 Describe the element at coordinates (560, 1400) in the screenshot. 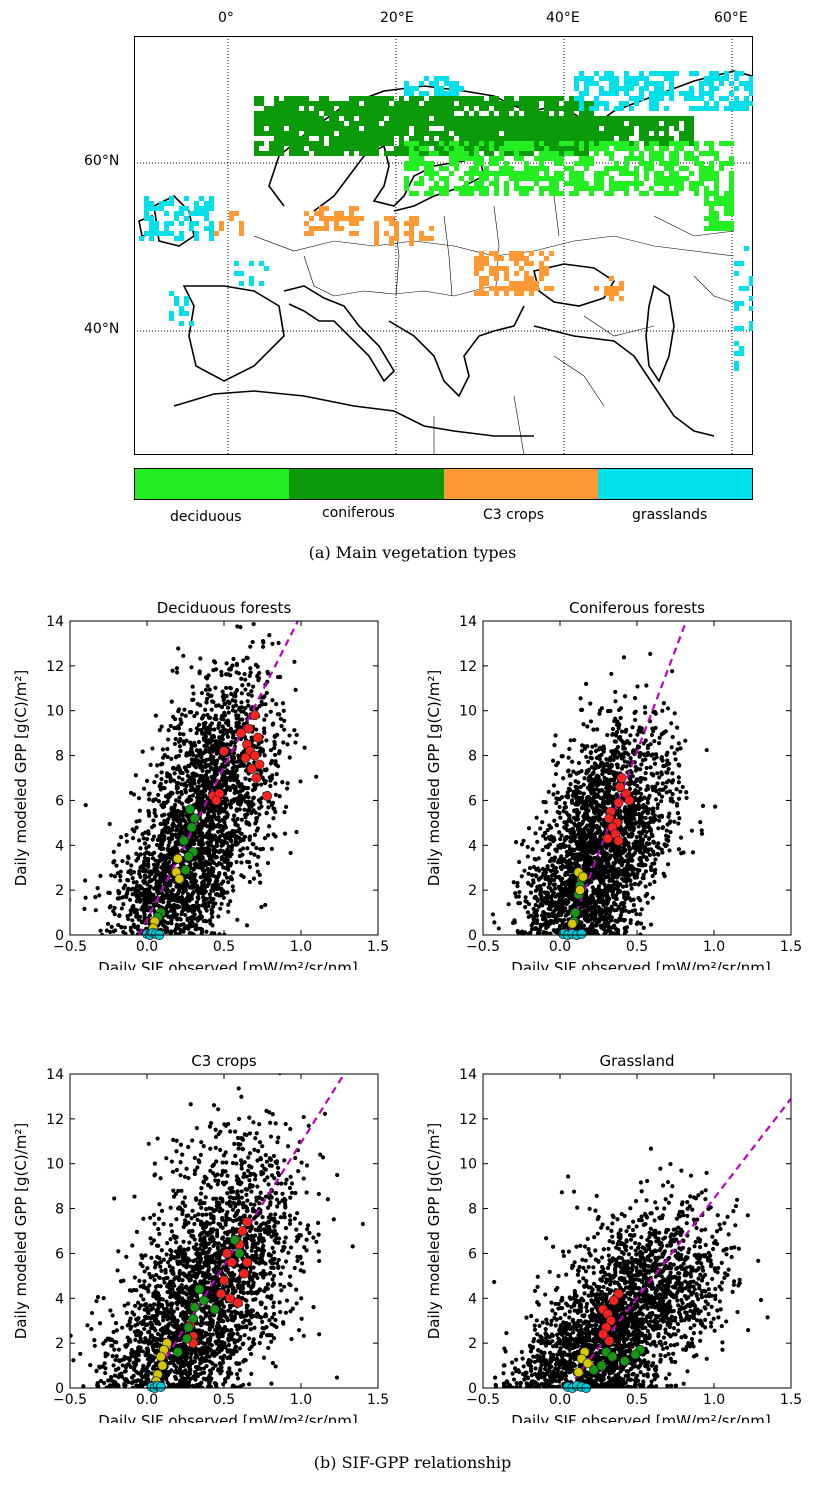

I see `x-tick-label: 0.0` at that location.